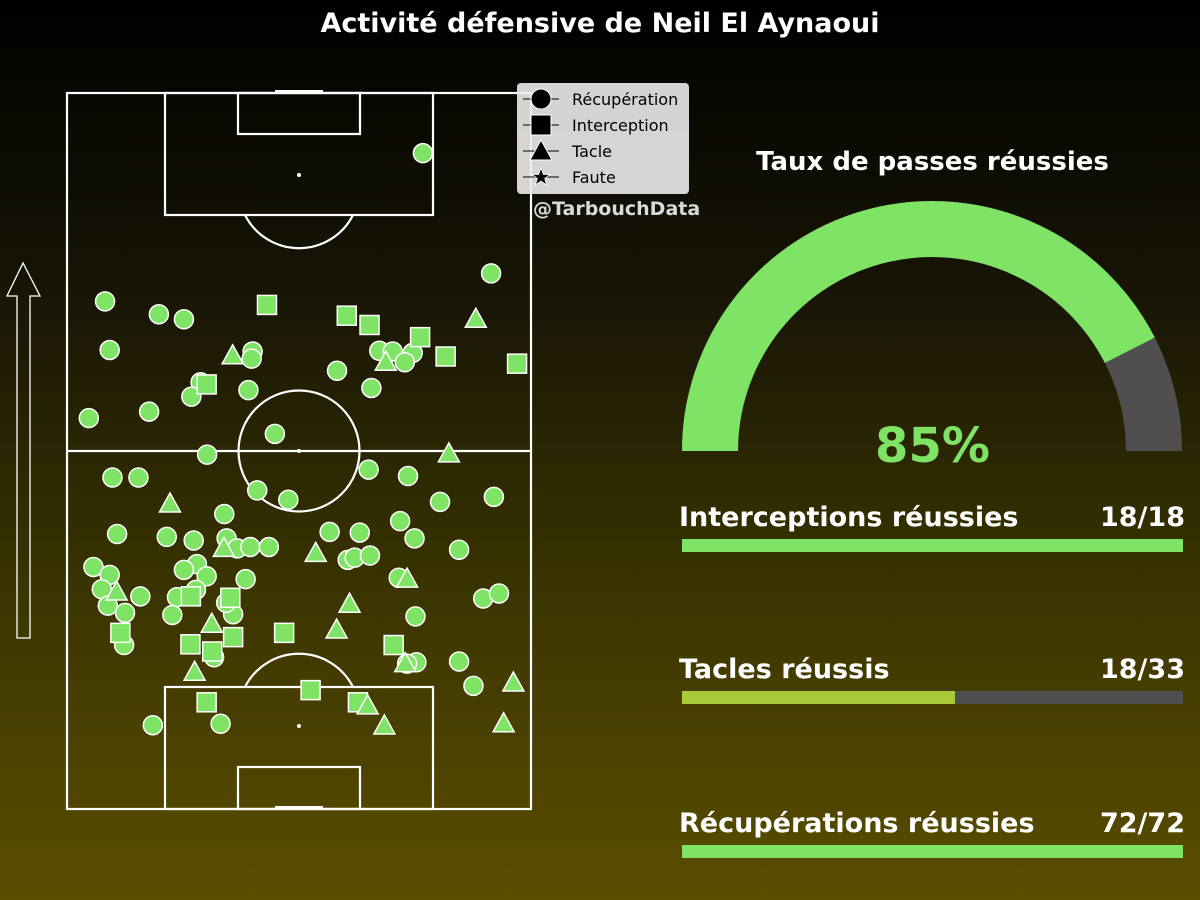  What do you see at coordinates (932, 446) in the screenshot?
I see `gauge-value: 85%` at bounding box center [932, 446].